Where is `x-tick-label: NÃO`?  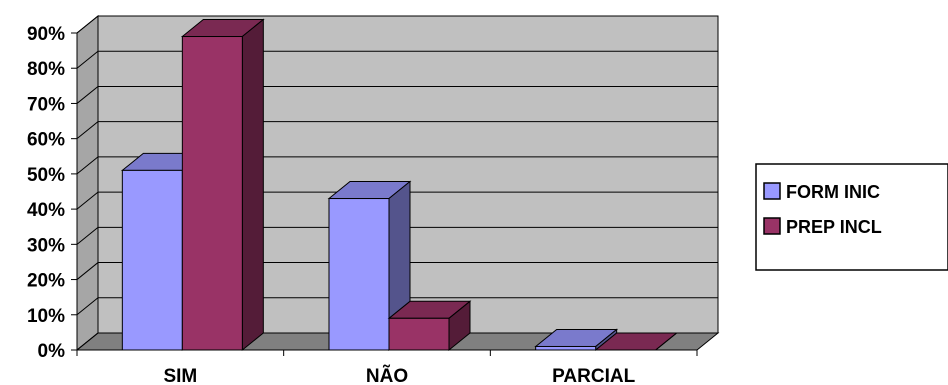
x-tick-label: NÃO is located at coordinates (387, 375).